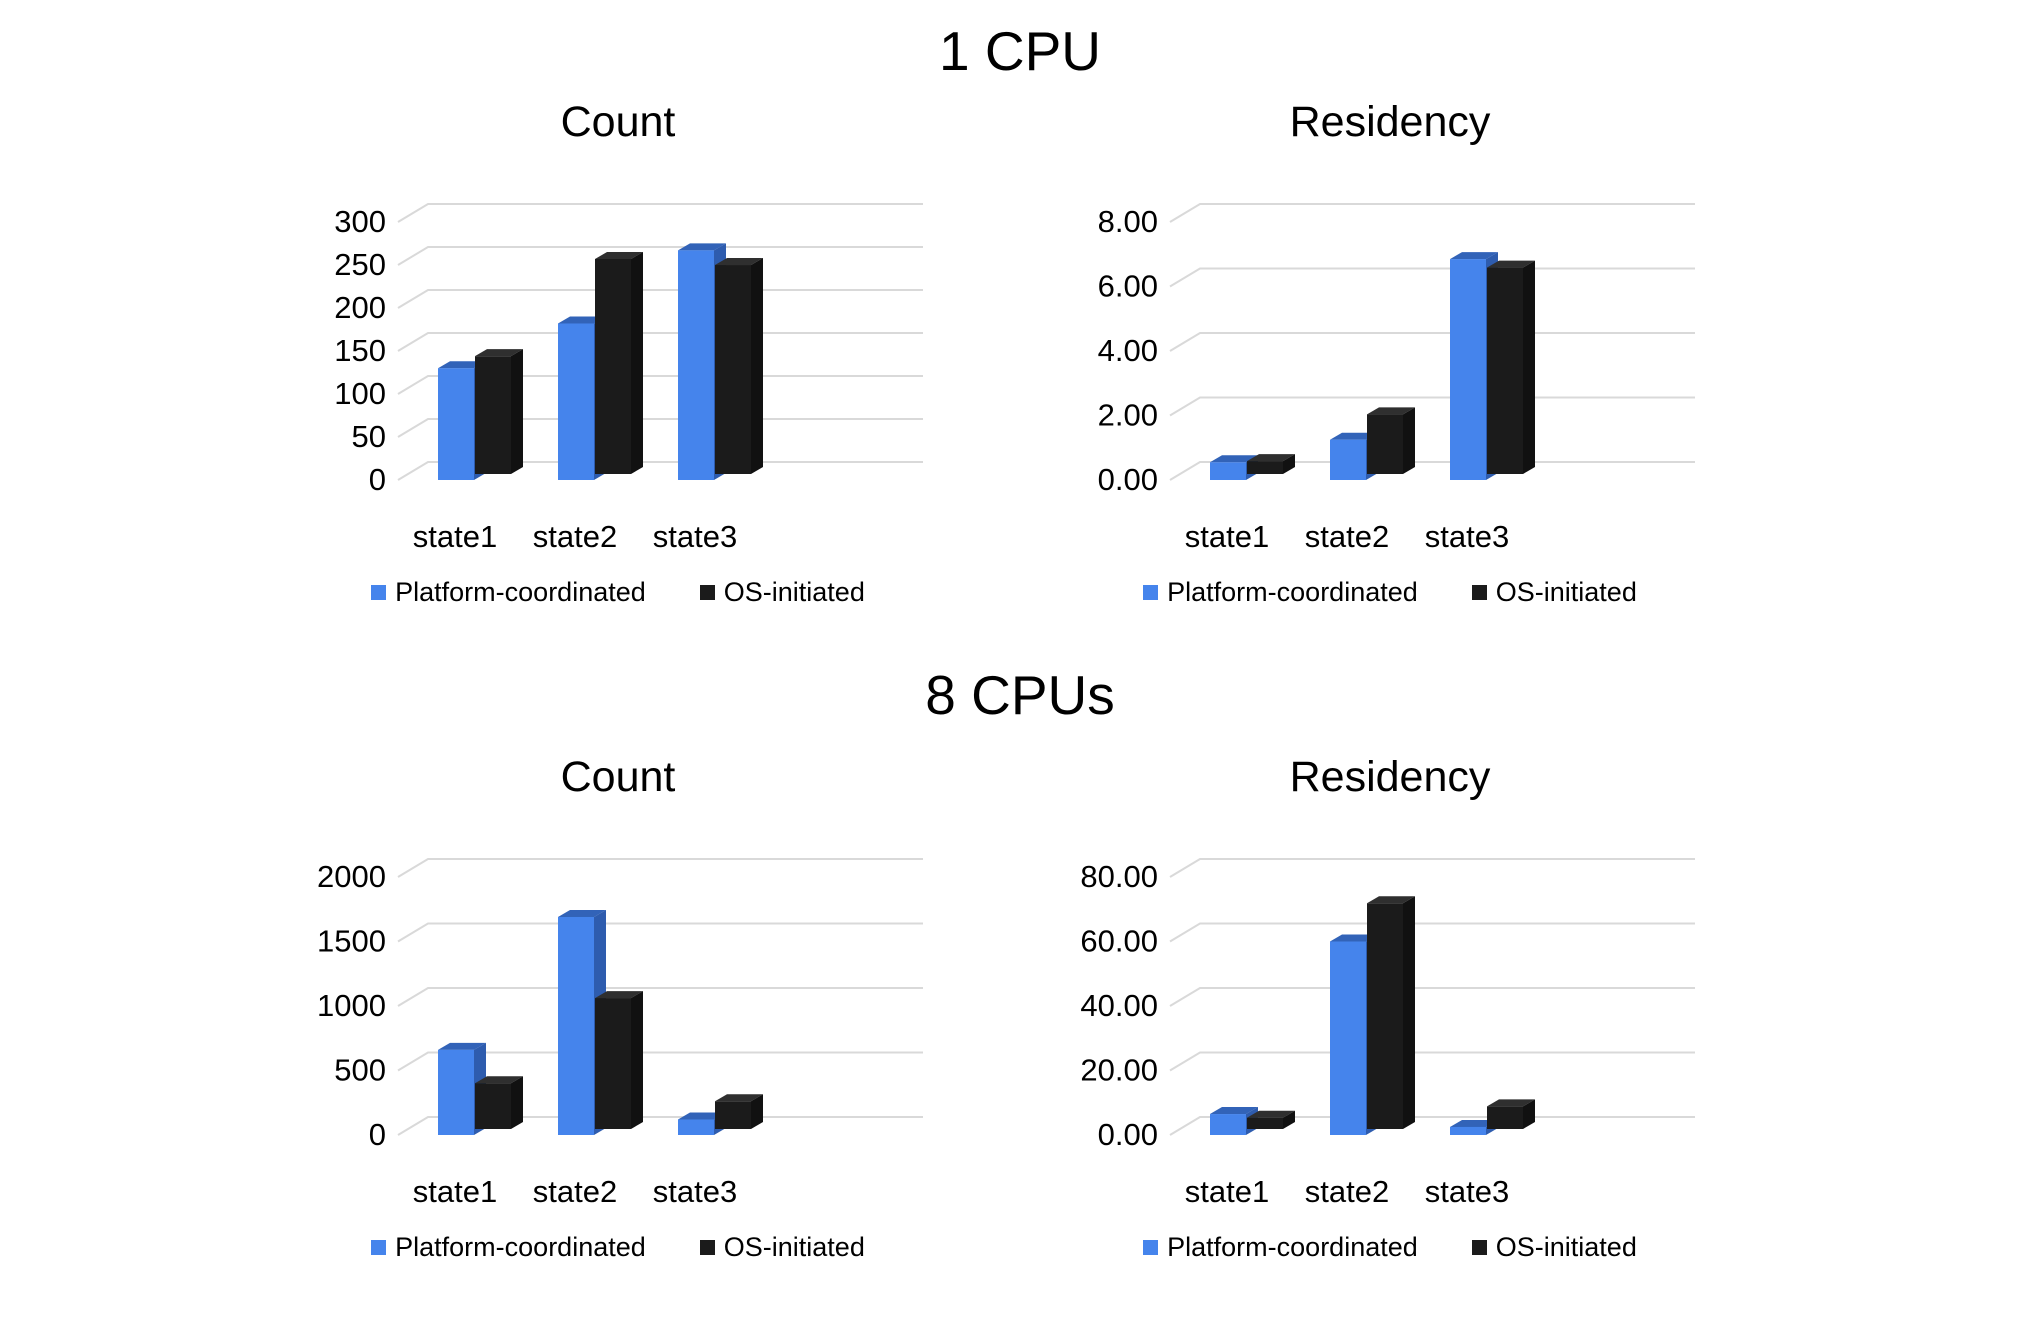  Describe the element at coordinates (1119, 1005) in the screenshot. I see `y-axis-tick-label: 40.00` at that location.